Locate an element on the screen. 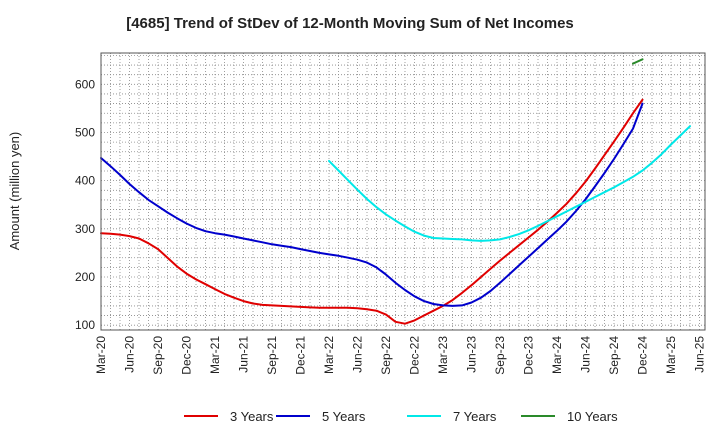 Image resolution: width=720 pixels, height=440 pixels. x-tick-label: Mar-24 is located at coordinates (557, 355).